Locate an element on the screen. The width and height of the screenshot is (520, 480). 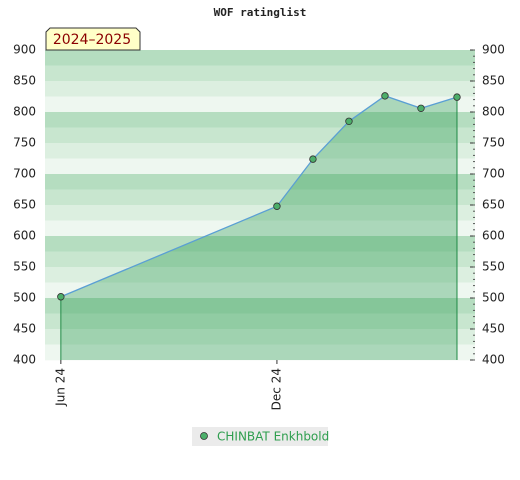
y2-tick-label: 900 is located at coordinates (493, 50).